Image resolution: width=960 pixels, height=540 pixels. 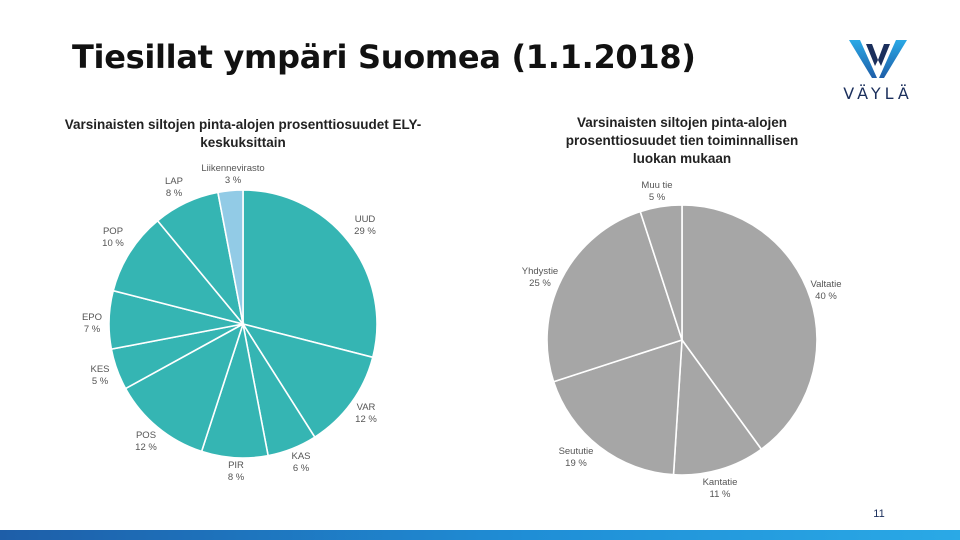 I want to click on chart2-label-muu-tie: Muu tie, so click(x=656, y=185).